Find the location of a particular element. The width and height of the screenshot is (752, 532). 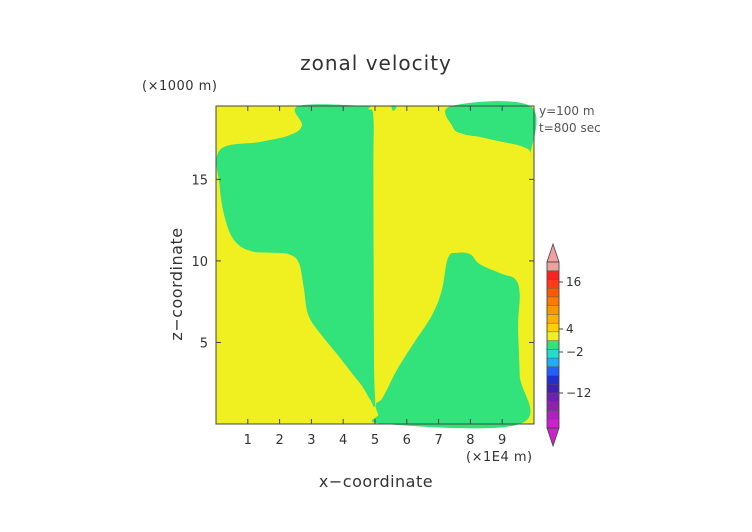

colorbar: 16 4 −2 −12 is located at coordinates (568, 345).